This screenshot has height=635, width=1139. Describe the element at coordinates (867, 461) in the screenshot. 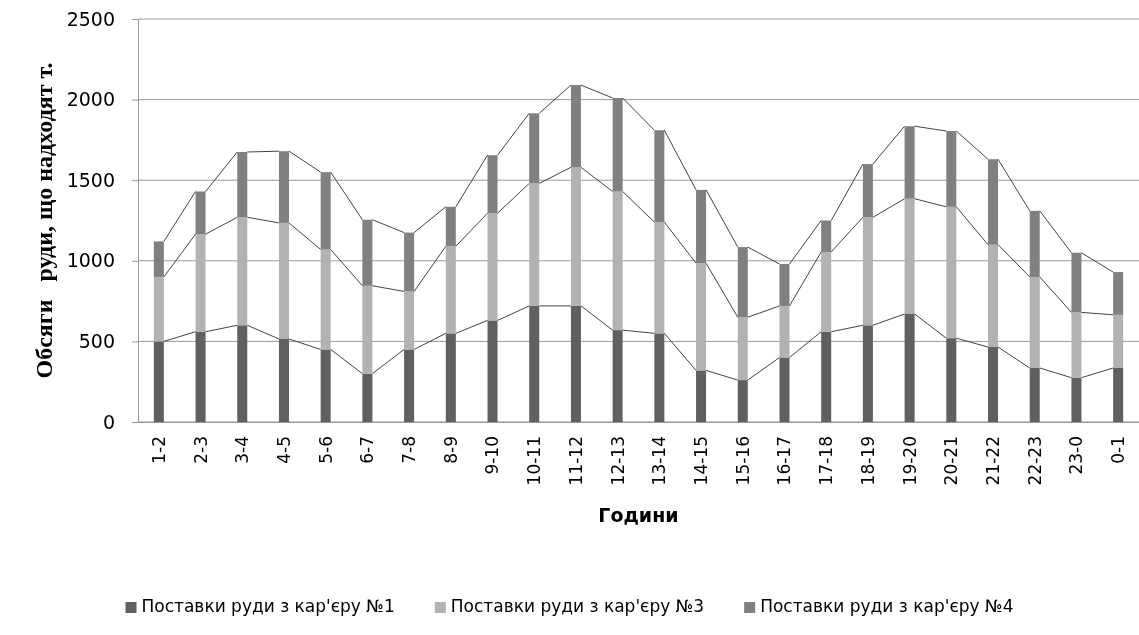

I see `x-tick-label: 18-19` at that location.